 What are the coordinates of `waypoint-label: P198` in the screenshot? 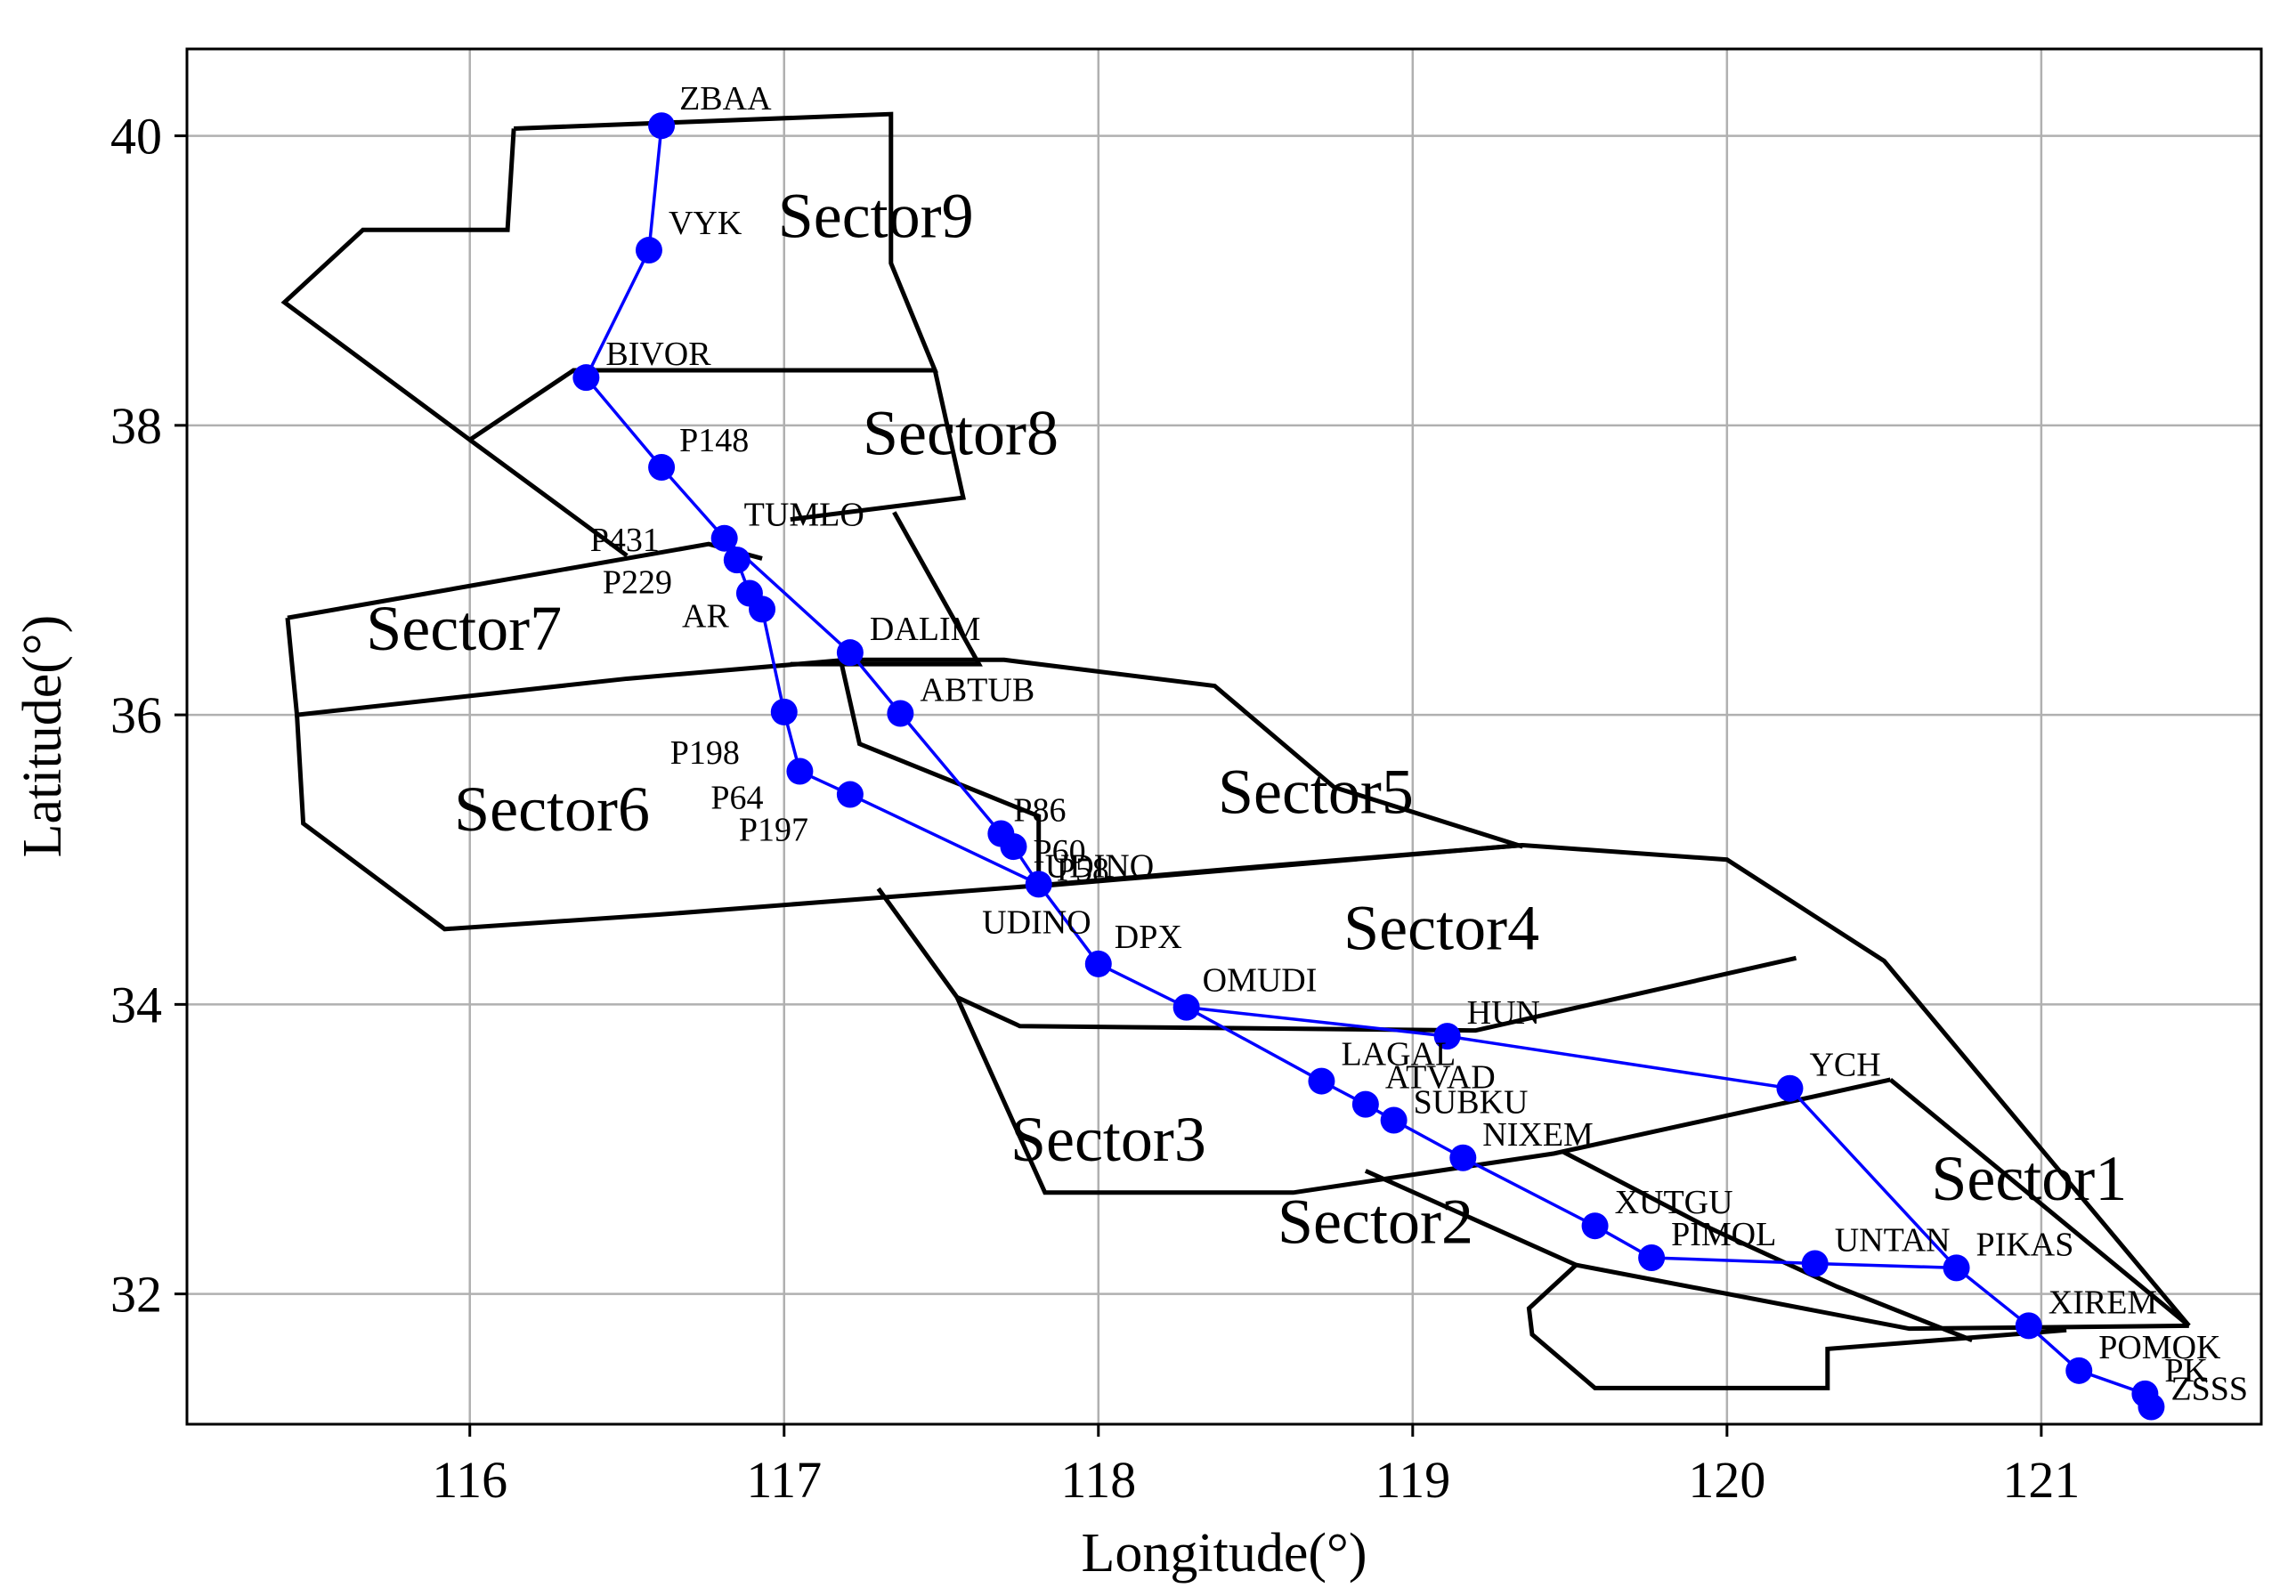 It's located at (705, 753).